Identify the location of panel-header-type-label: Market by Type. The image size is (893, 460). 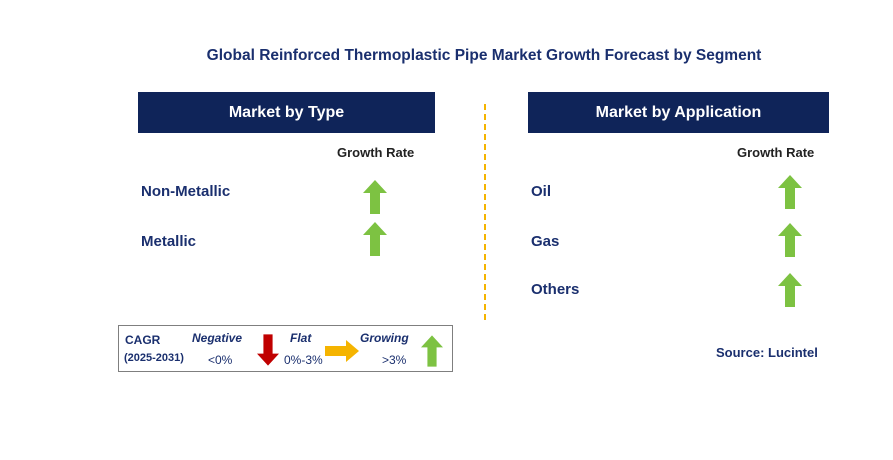
(286, 112).